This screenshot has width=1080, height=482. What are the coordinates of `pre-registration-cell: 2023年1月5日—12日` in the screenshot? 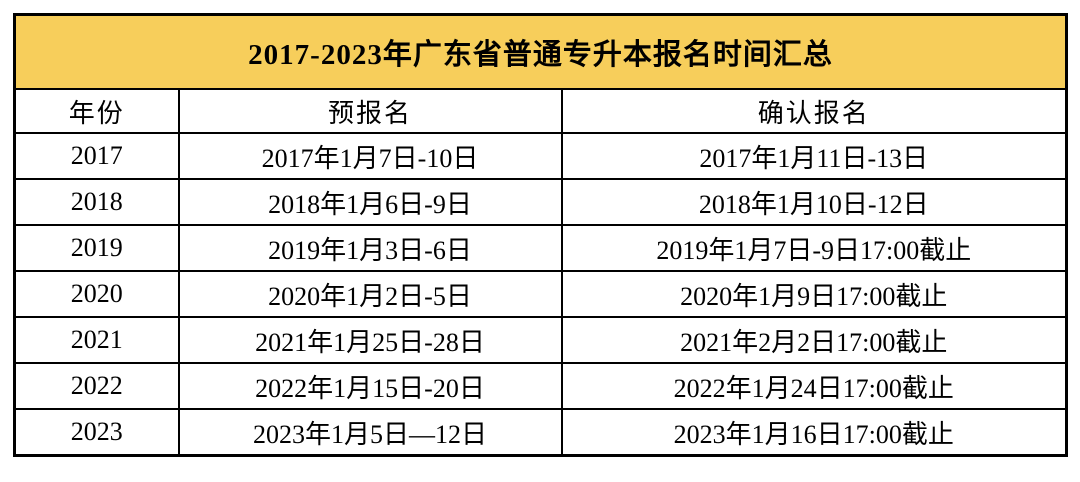 It's located at (370, 432).